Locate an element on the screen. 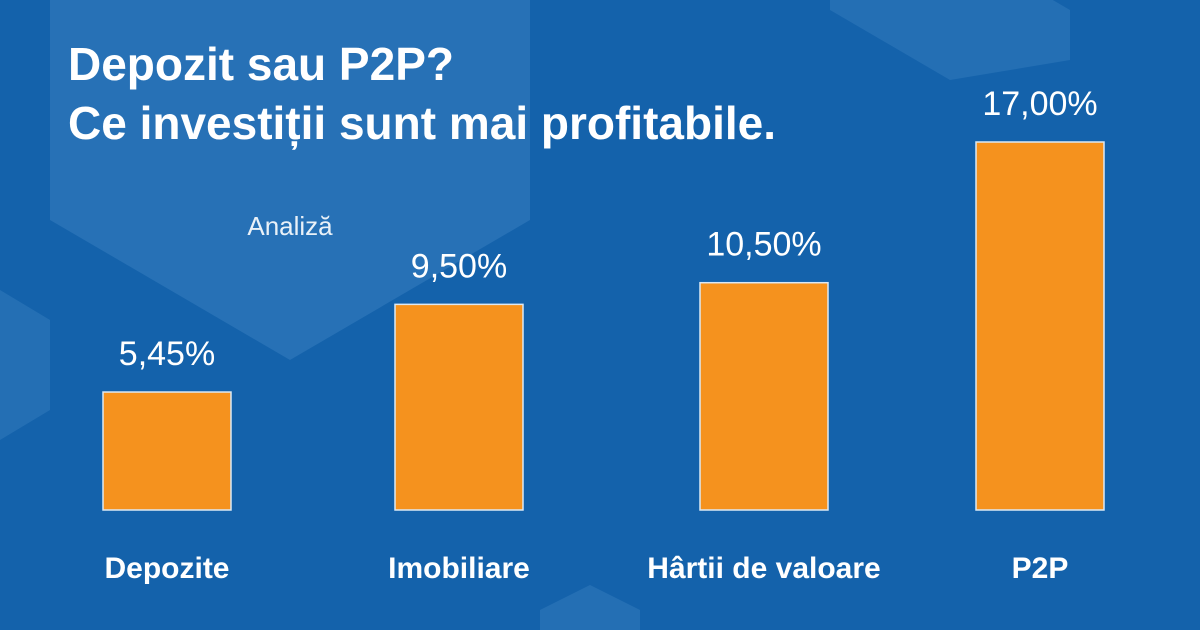 Image resolution: width=1200 pixels, height=630 pixels. value-label: 5,45% is located at coordinates (167, 354).